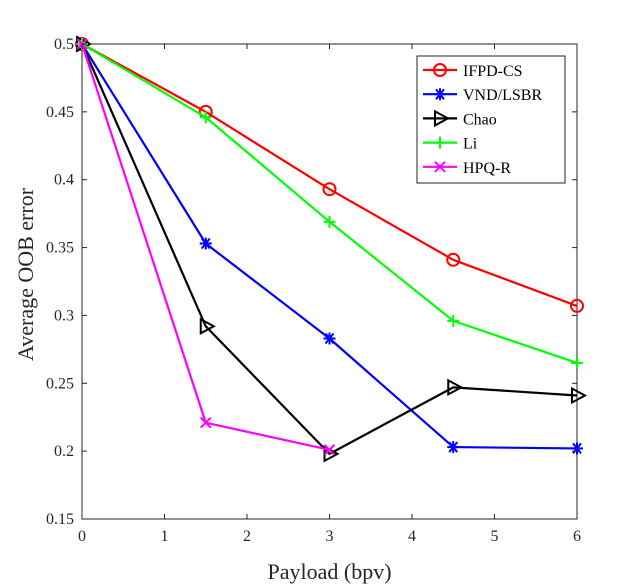 This screenshot has width=638, height=584. Describe the element at coordinates (64, 180) in the screenshot. I see `y-tick-label: 0.4` at that location.